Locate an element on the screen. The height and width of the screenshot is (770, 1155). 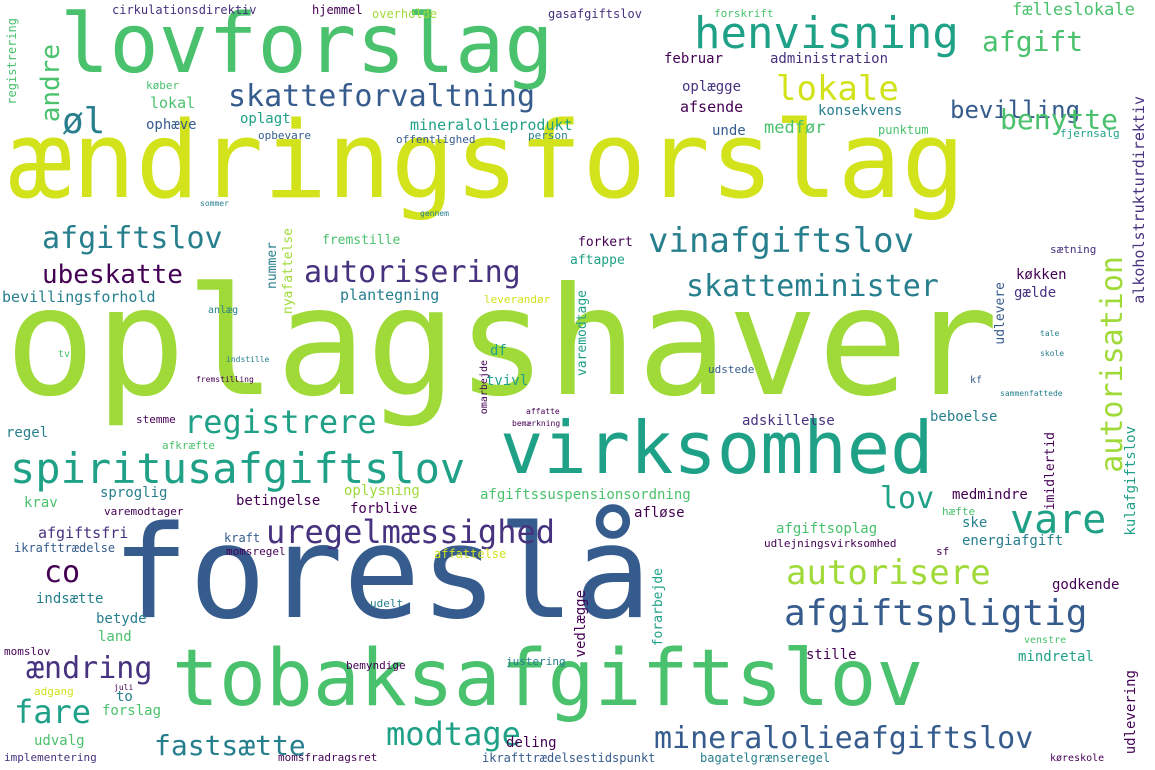
word-aftappe: aftappe is located at coordinates (597, 260).